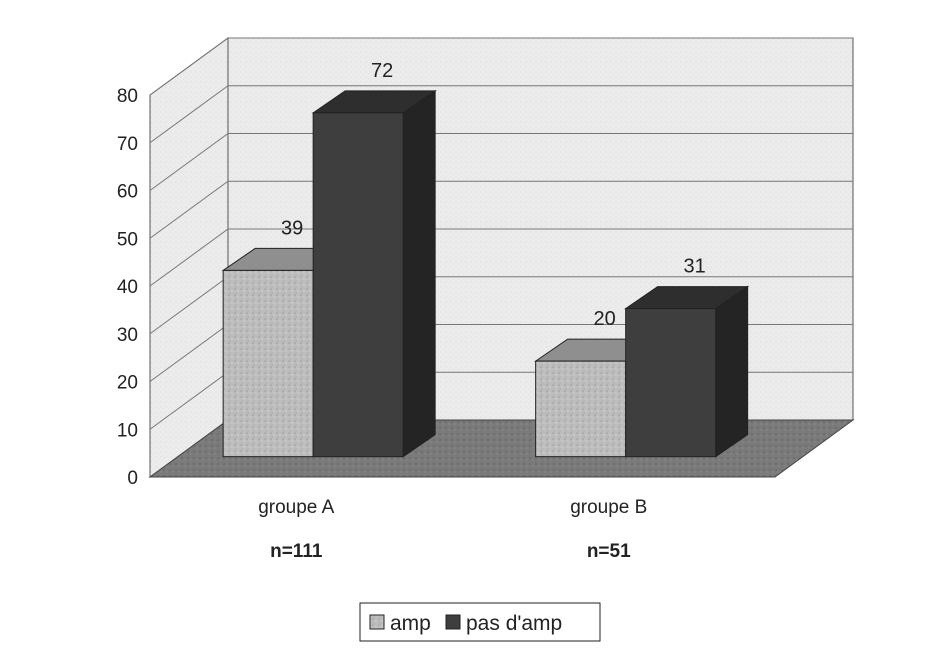 The width and height of the screenshot is (930, 650). I want to click on y-tick-label: 70, so click(127, 144).